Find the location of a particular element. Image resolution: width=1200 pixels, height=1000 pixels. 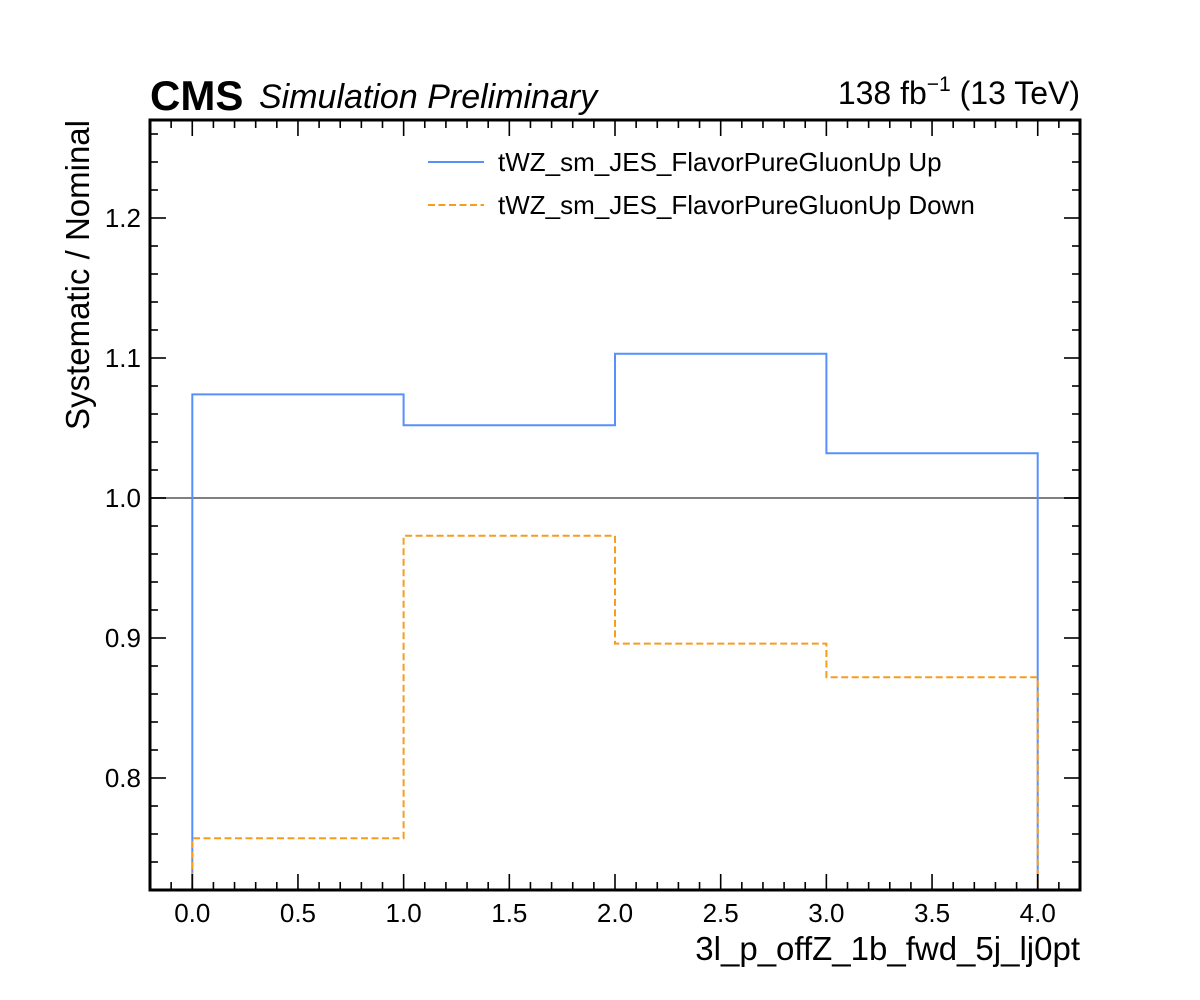

x-tick-label: 1.0 is located at coordinates (404, 913).